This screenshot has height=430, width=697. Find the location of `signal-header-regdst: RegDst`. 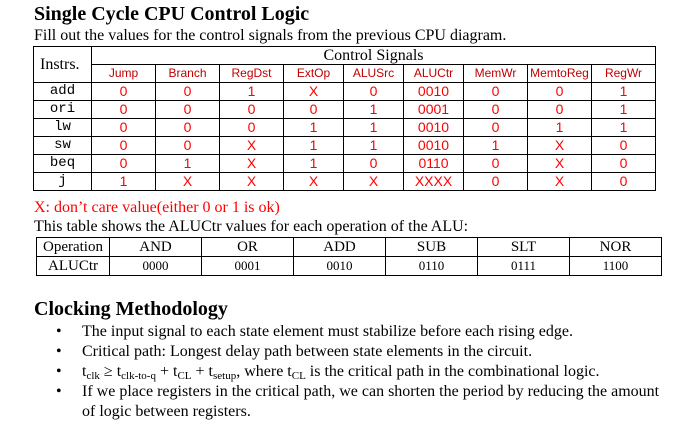

signal-header-regdst: RegDst is located at coordinates (251, 73).